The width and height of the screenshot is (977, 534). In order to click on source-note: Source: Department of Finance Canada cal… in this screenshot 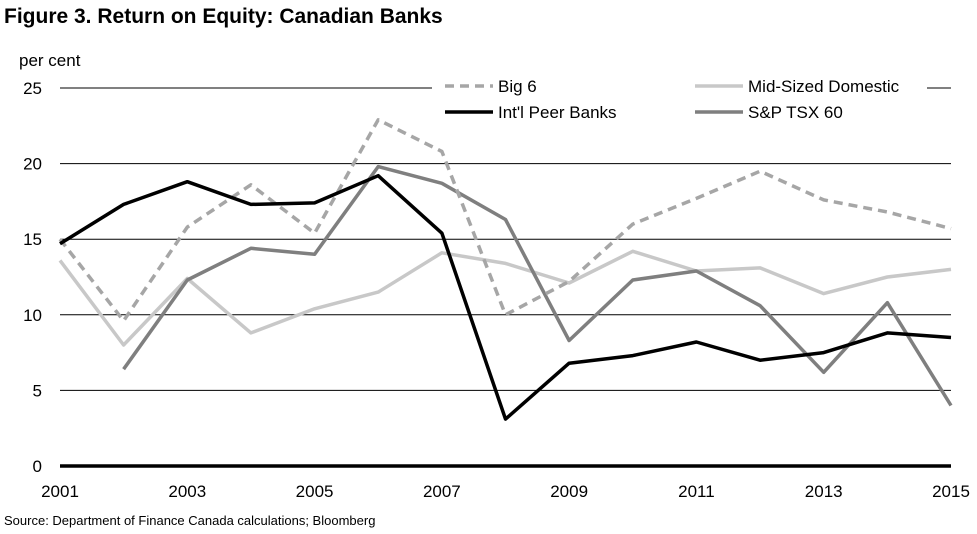, I will do `click(190, 520)`.